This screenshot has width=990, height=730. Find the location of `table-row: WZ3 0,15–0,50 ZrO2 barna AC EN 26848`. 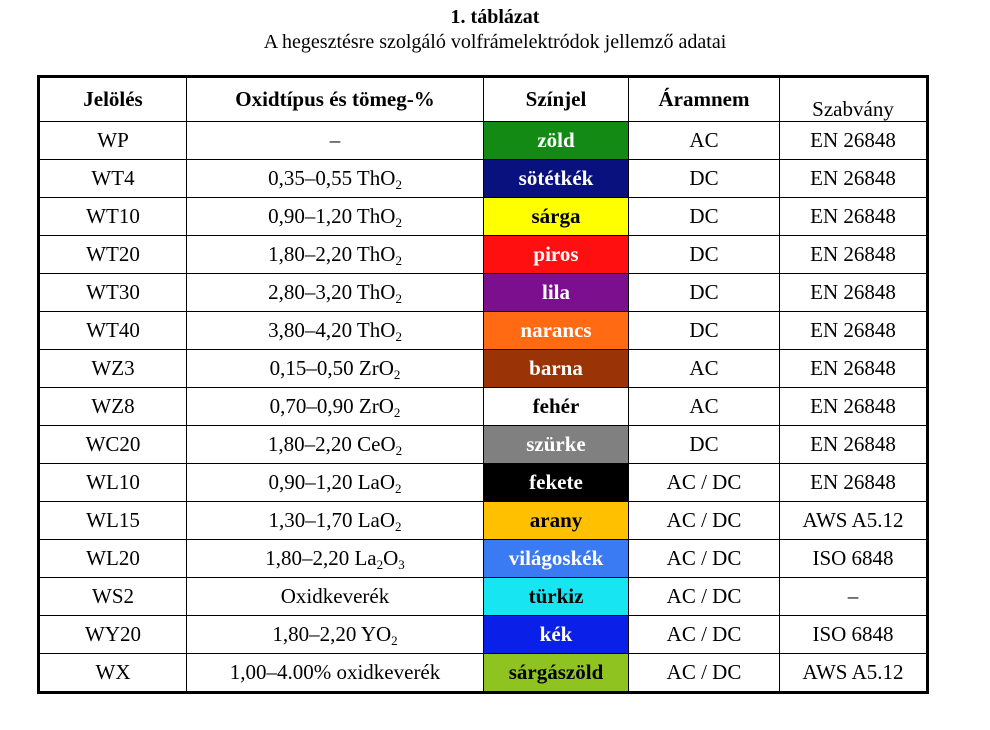

table-row: WZ3 0,15–0,50 ZrO2 barna AC EN 26848 is located at coordinates (483, 368).